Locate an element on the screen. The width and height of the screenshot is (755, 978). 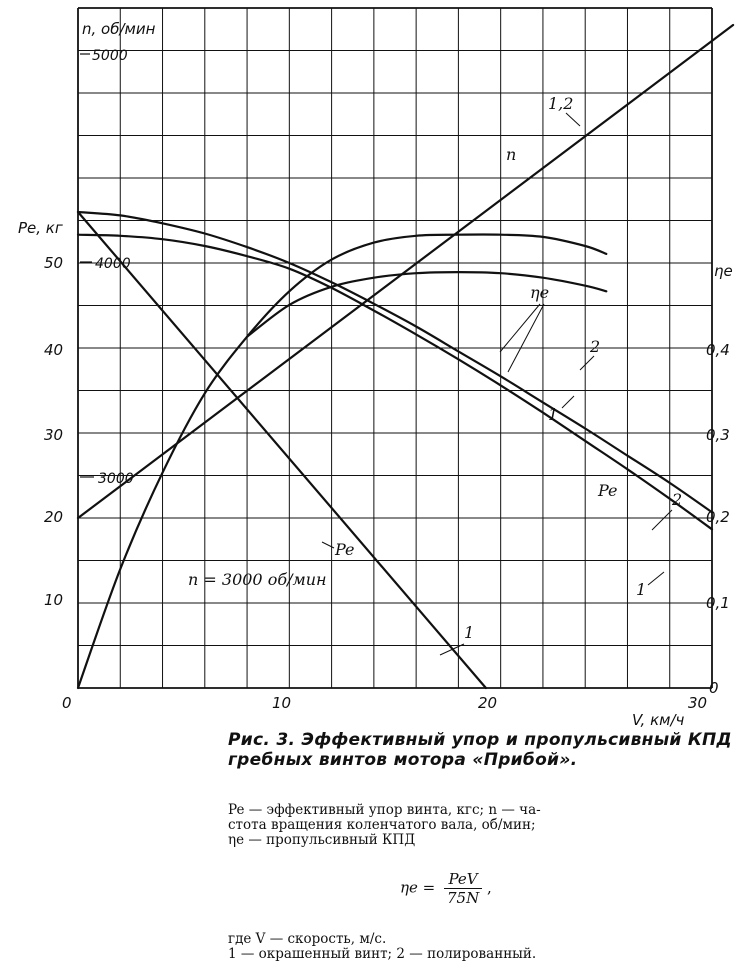
y-tick-eta: 0,1 is located at coordinates (718, 603).